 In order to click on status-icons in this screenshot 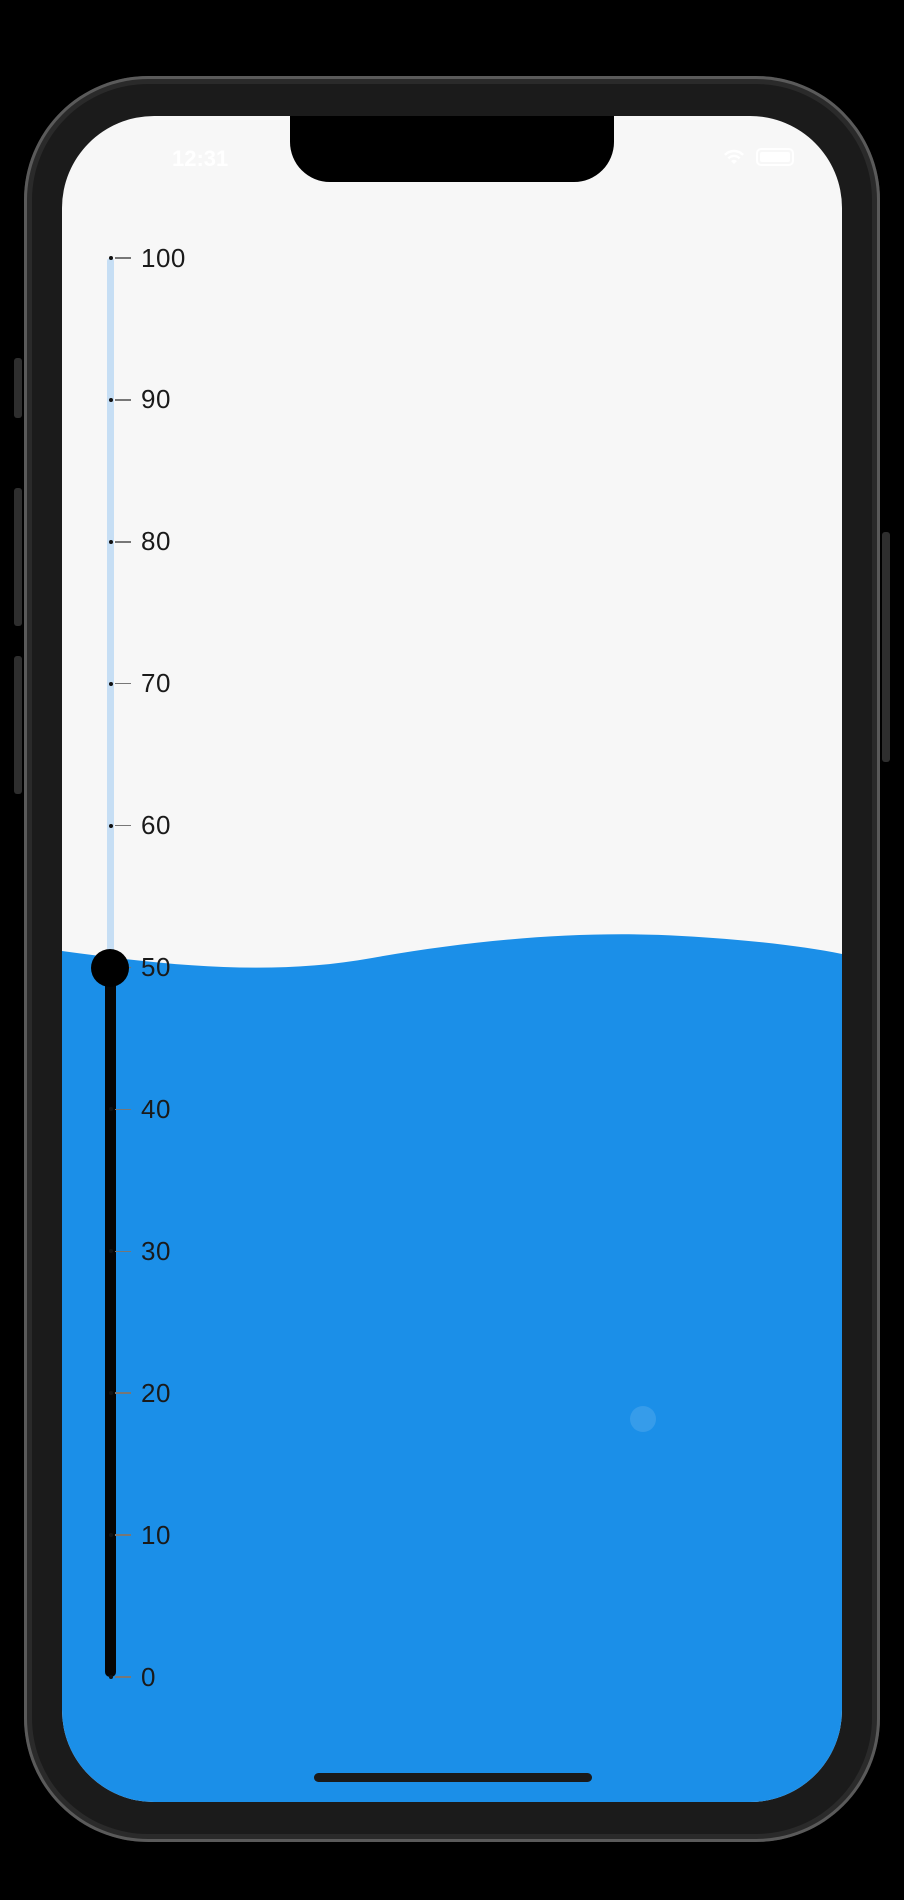, I will do `click(758, 157)`.